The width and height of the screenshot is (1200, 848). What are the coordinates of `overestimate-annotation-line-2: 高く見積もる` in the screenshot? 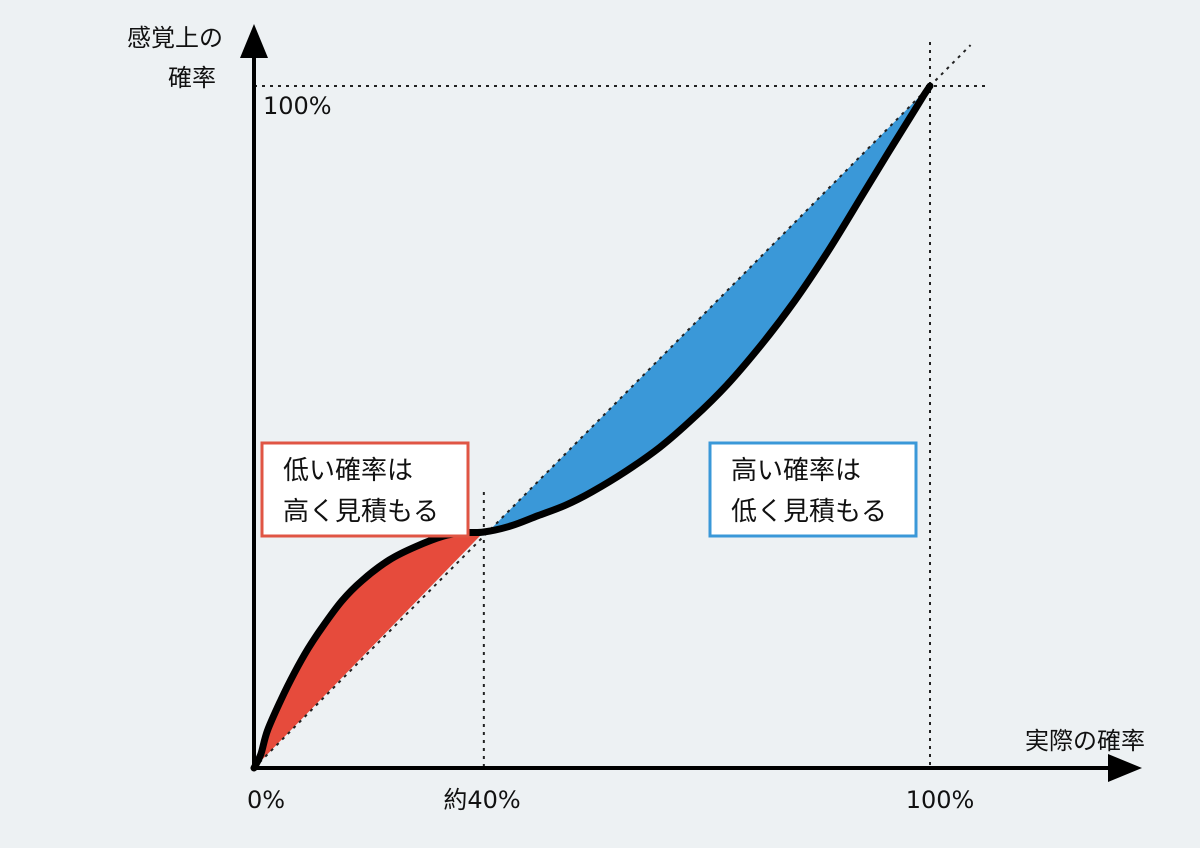 It's located at (361, 512).